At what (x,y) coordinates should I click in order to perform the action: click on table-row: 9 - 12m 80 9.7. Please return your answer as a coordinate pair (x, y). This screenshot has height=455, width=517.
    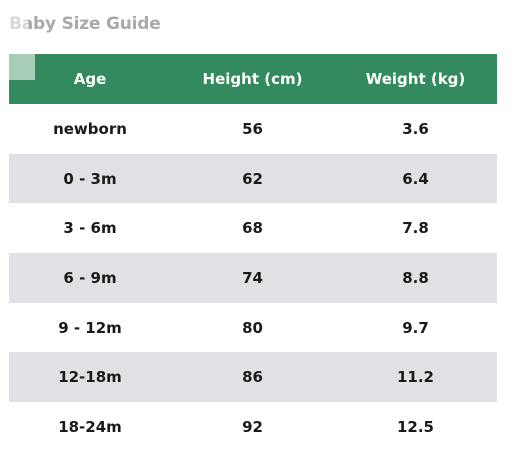
    Looking at the image, I should click on (253, 327).